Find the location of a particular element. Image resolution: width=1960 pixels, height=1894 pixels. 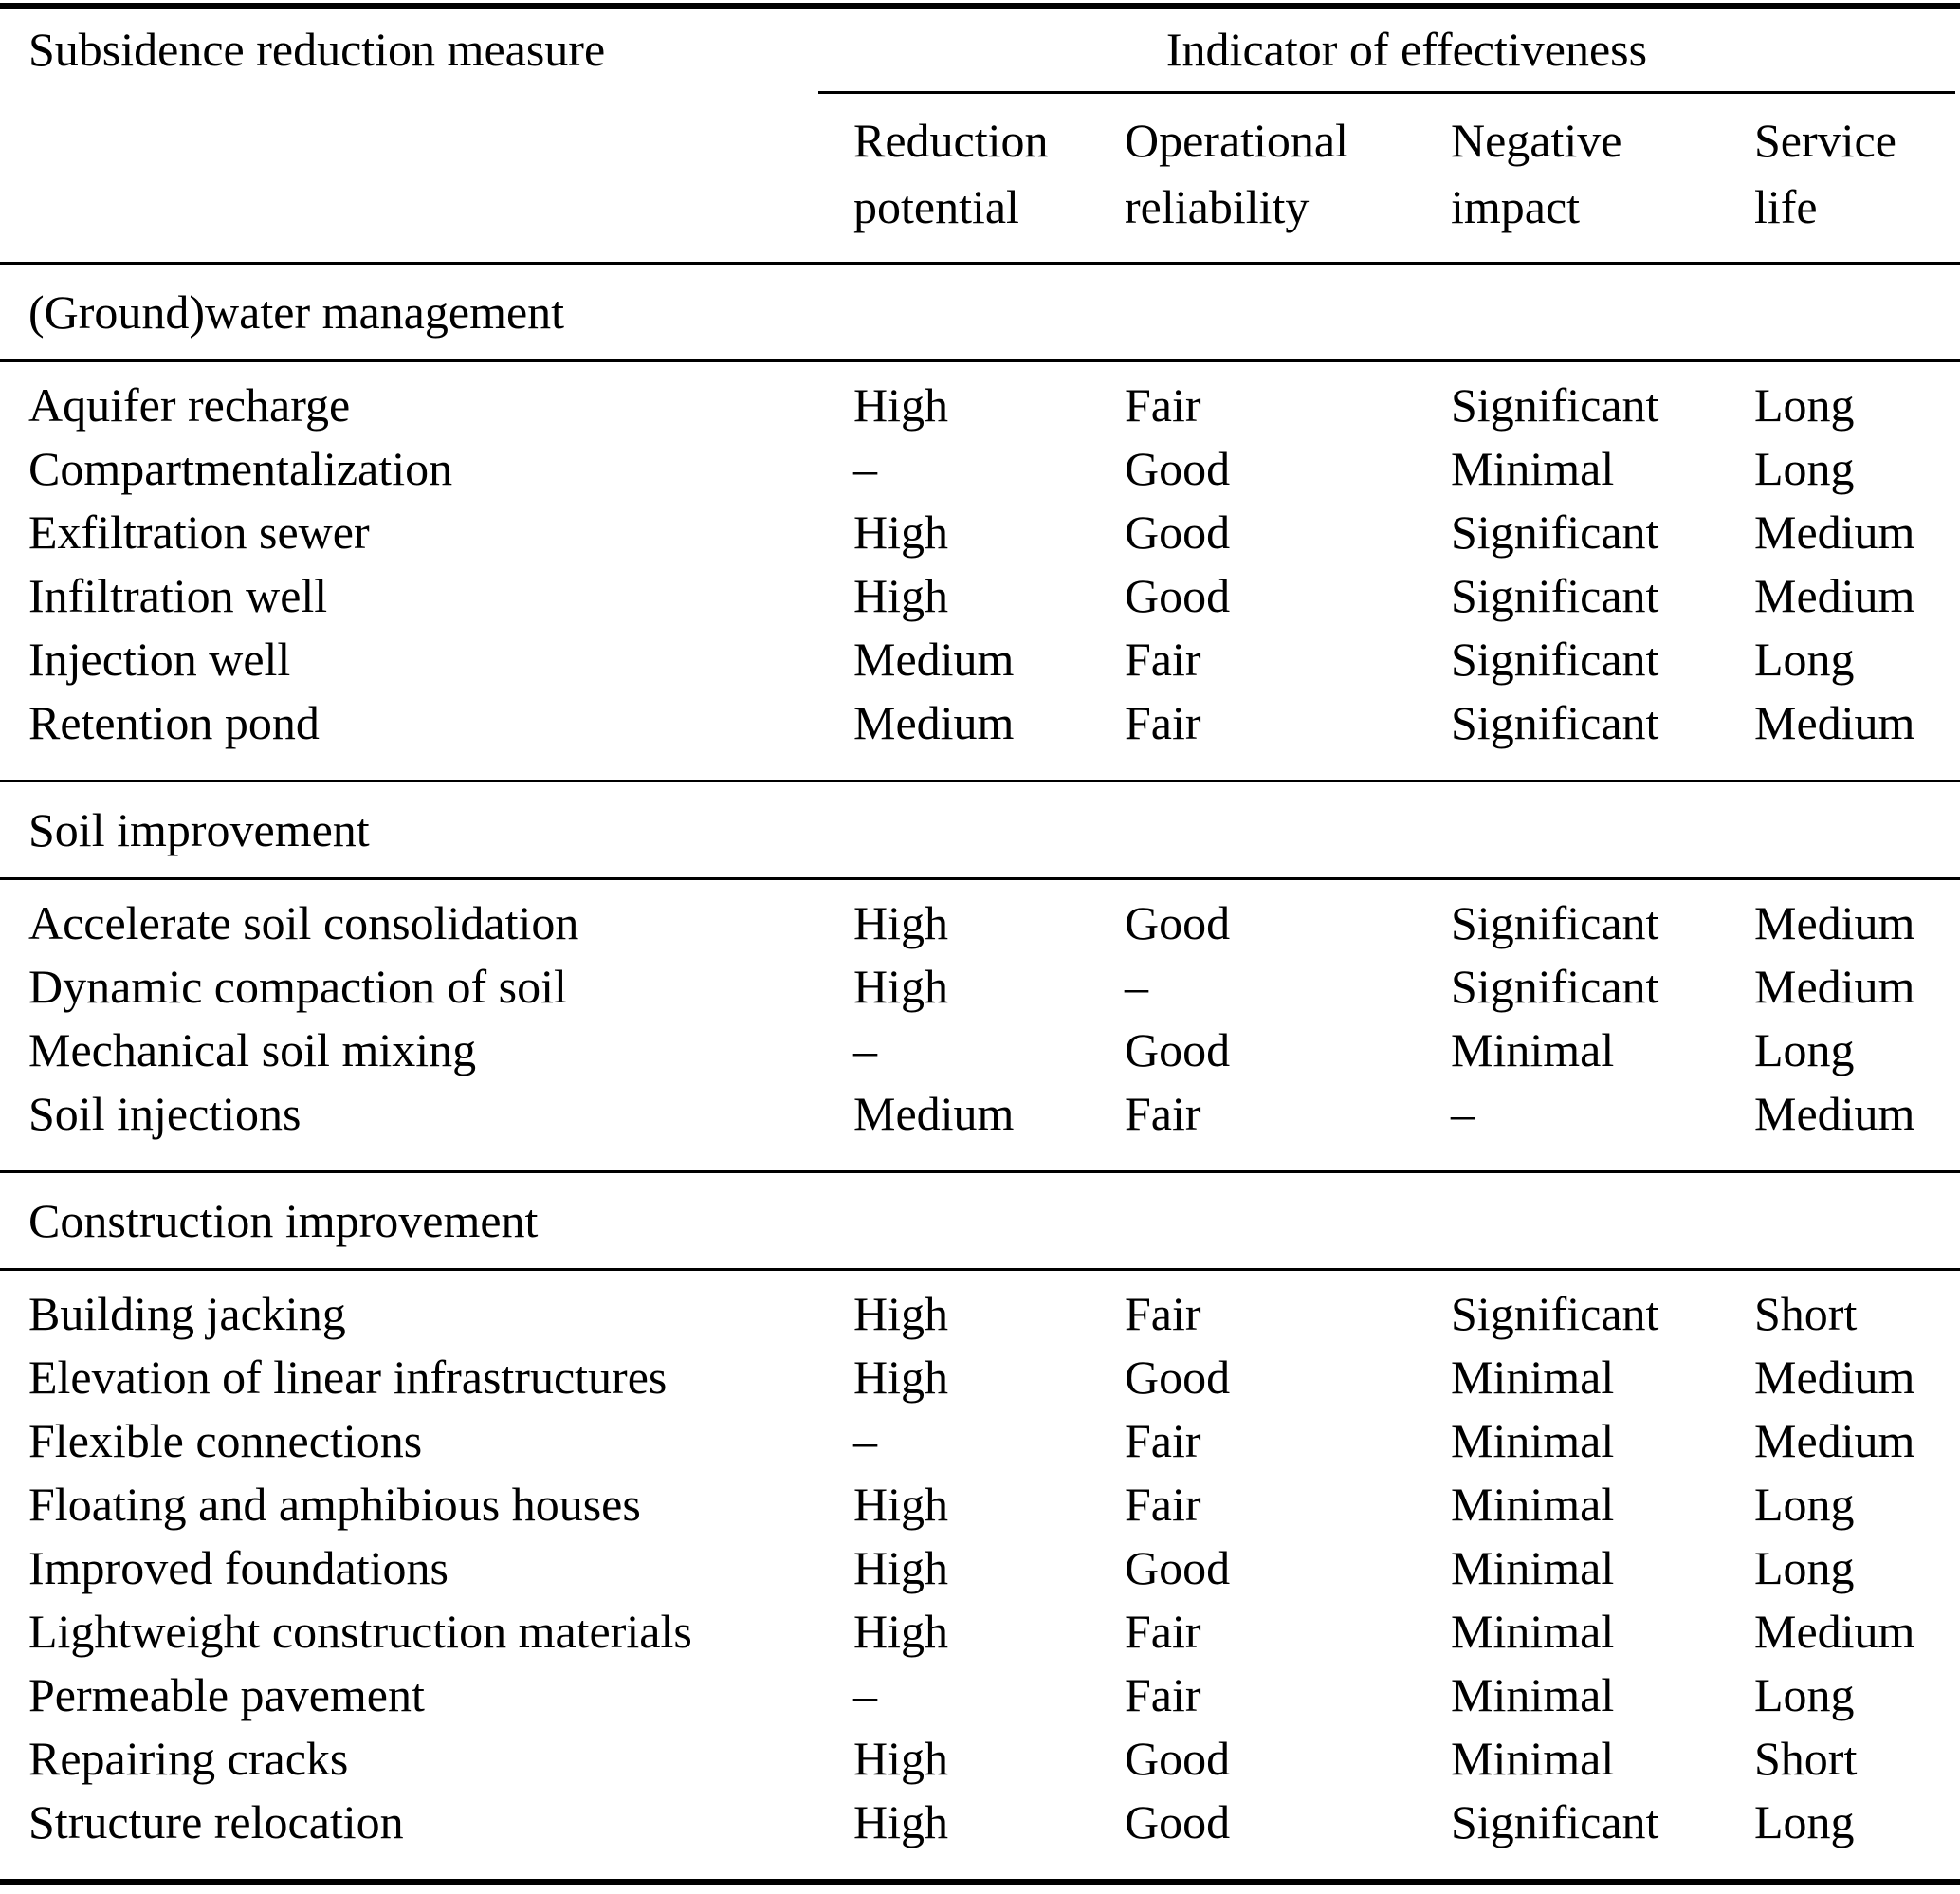

operational-reliability-cell: – is located at coordinates (1136, 987).